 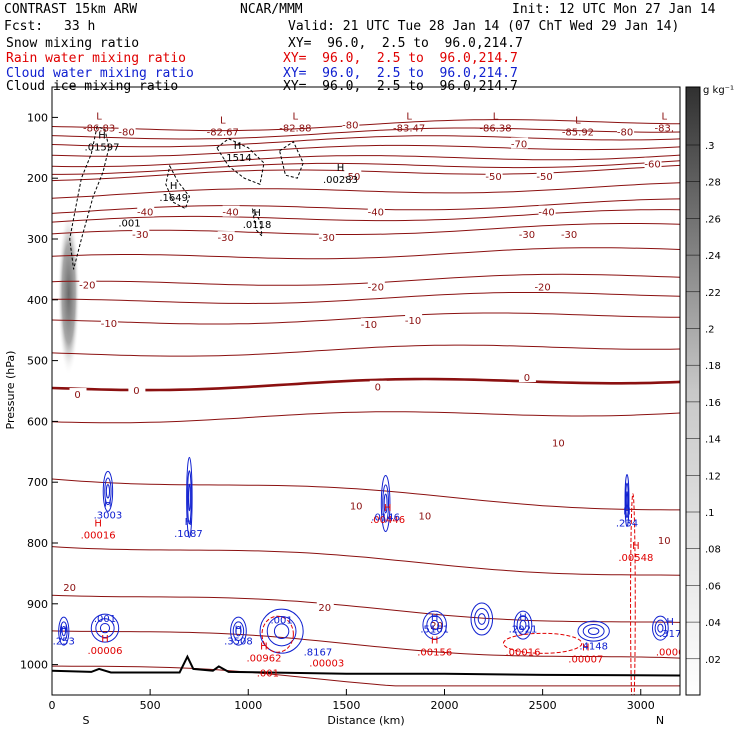 What do you see at coordinates (105, 619) in the screenshot?
I see `cloud-water-maximum-label: .001` at bounding box center [105, 619].